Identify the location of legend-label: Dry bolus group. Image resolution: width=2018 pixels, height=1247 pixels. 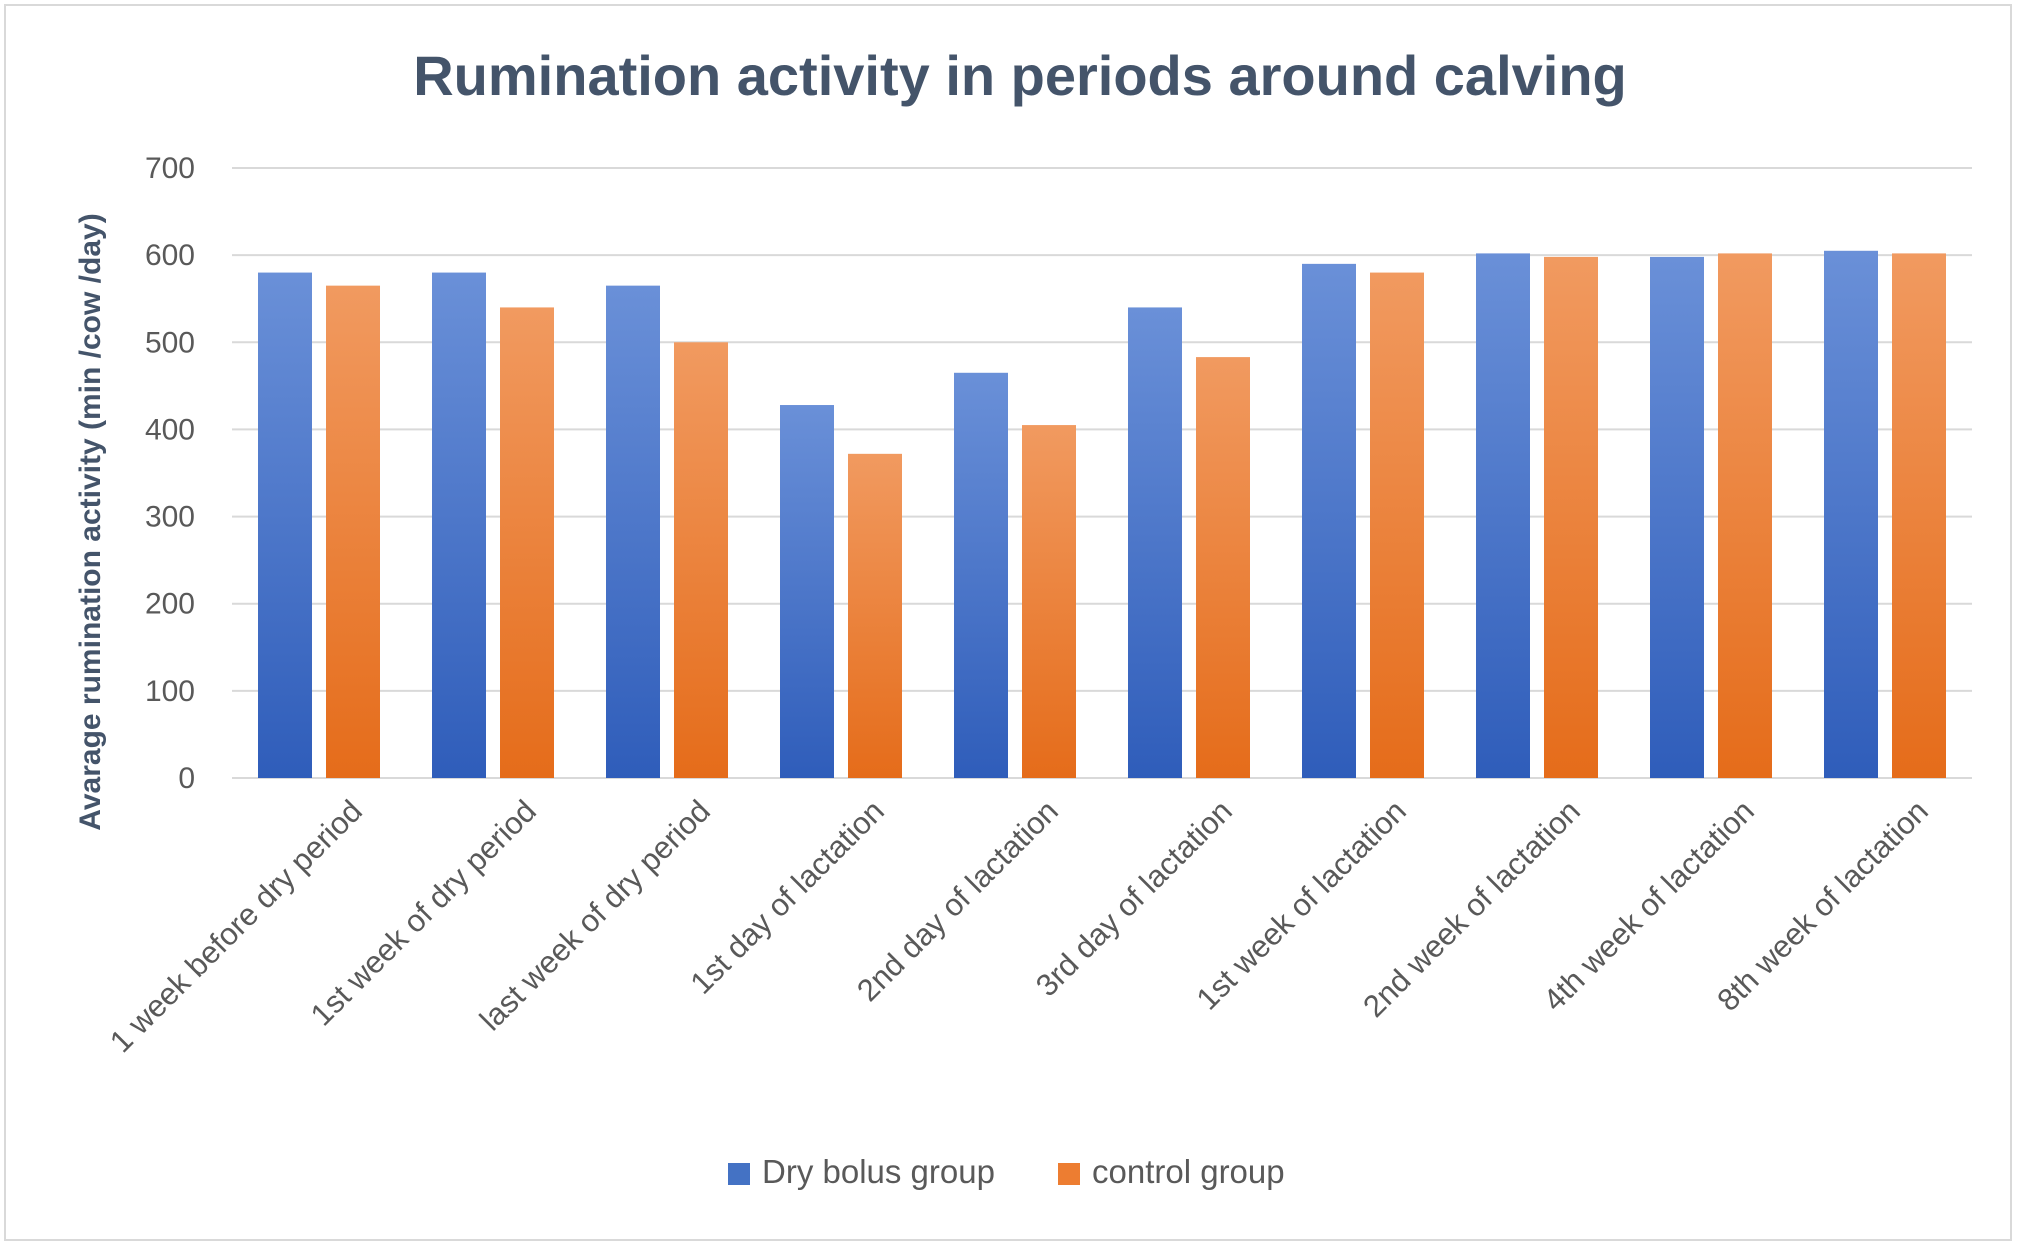
(878, 1171).